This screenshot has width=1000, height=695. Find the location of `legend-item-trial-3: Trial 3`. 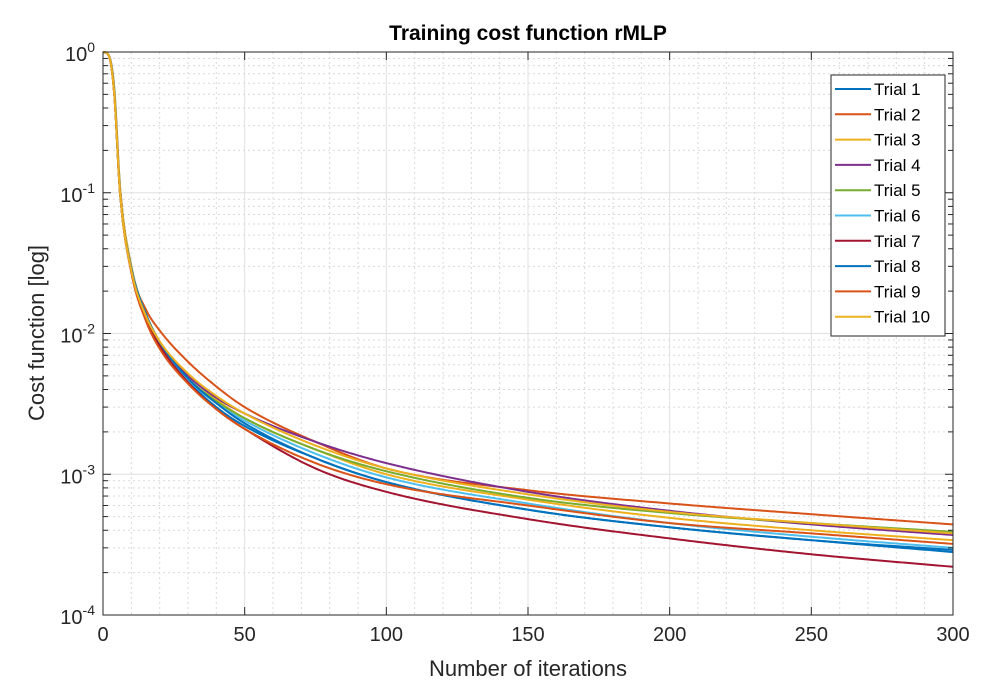

legend-item-trial-3: Trial 3 is located at coordinates (878, 140).